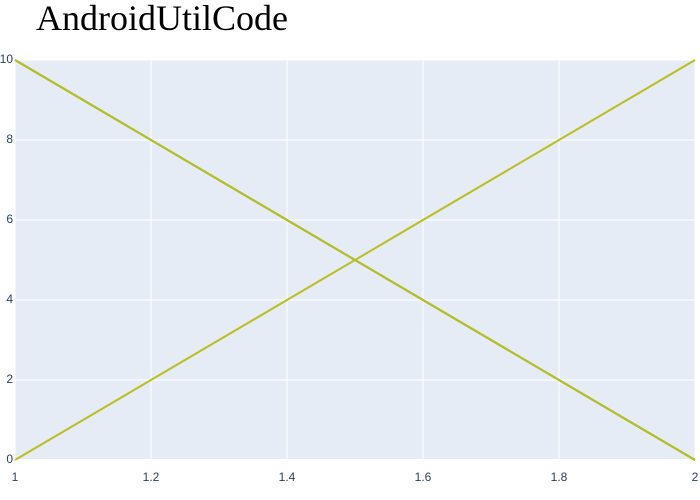 This screenshot has width=700, height=500. Describe the element at coordinates (423, 477) in the screenshot. I see `x-tick-label: 1.6` at that location.